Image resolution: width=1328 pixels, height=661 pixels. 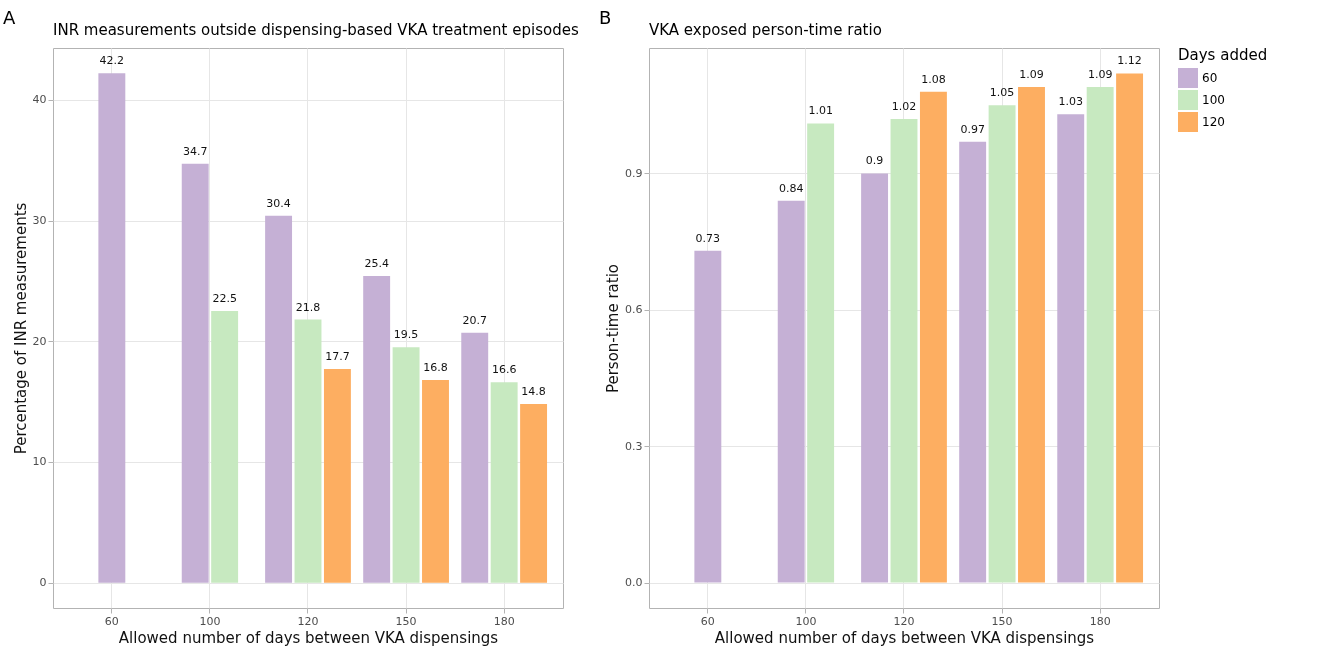 I want to click on data-label: 1.05, so click(x=1002, y=93).